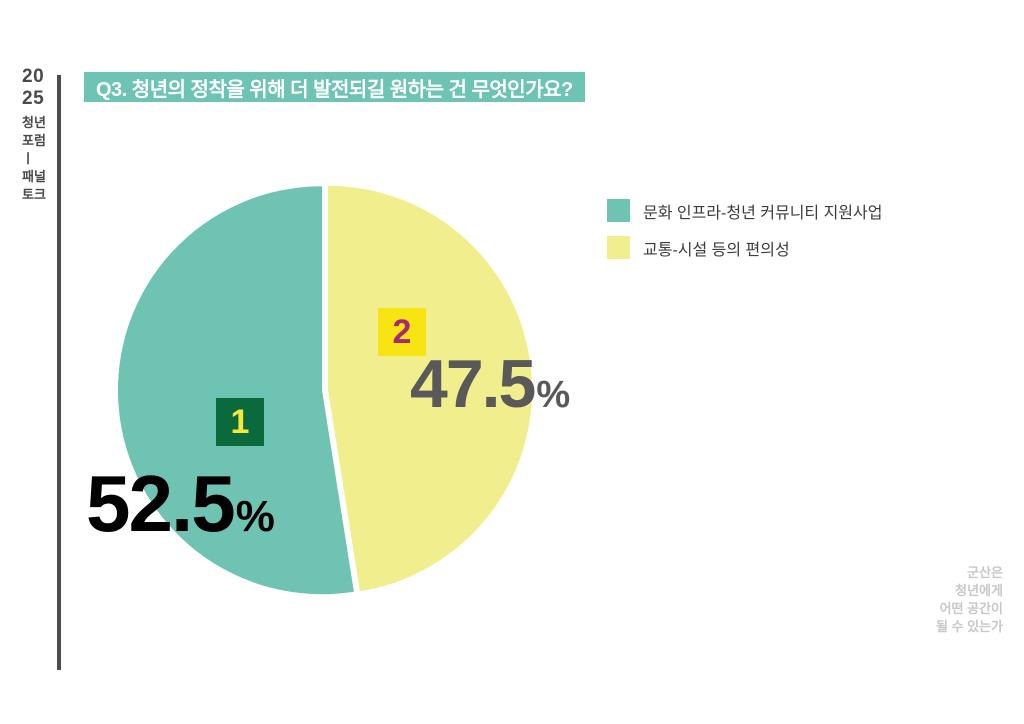  I want to click on footer-caption: 군산은 청년에게 어떤 공간이 될 수 있는가, so click(969, 600).